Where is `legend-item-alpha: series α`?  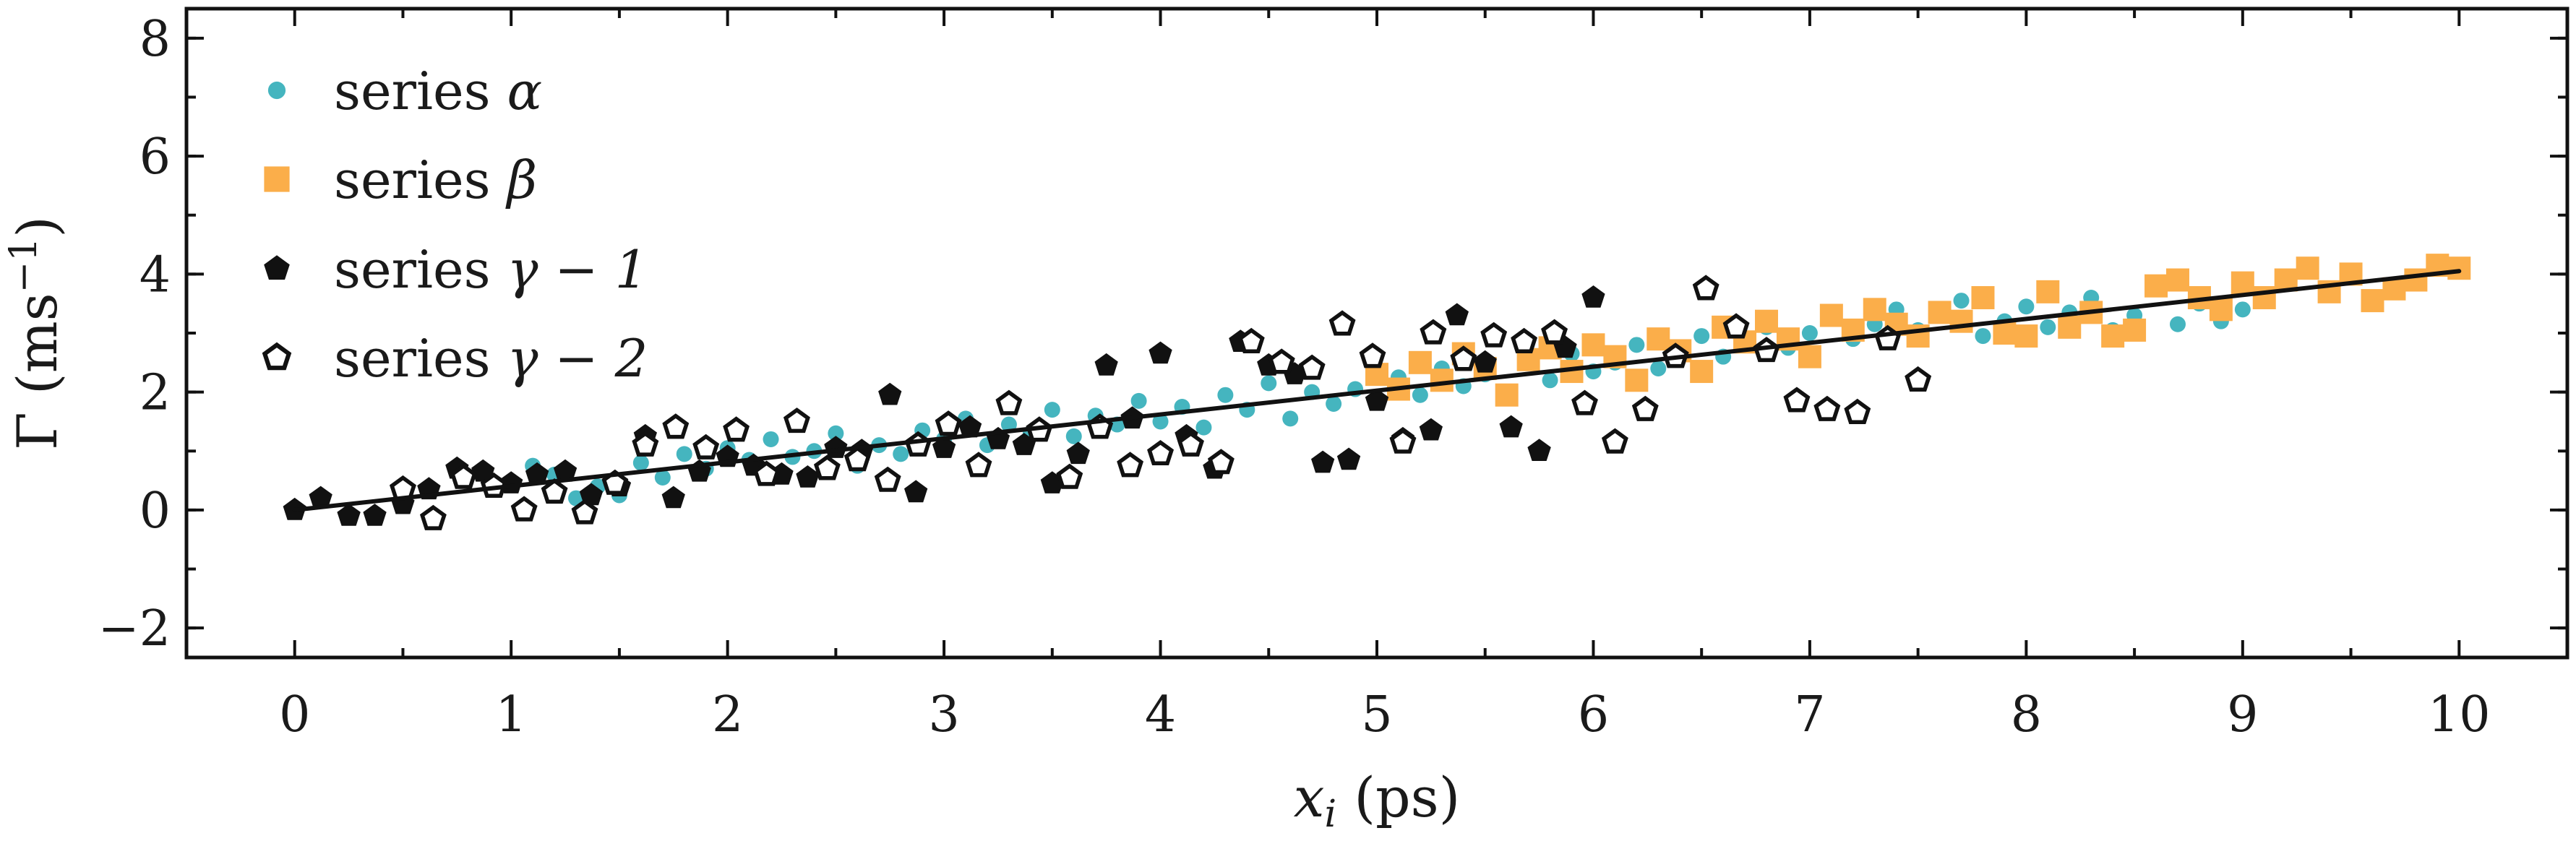 legend-item-alpha: series α is located at coordinates (405, 91).